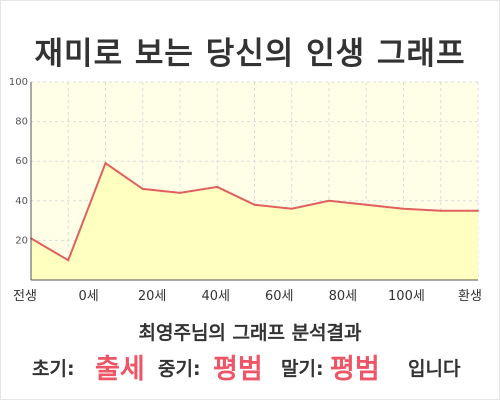  I want to click on y-tick-label: 80, so click(21, 122).